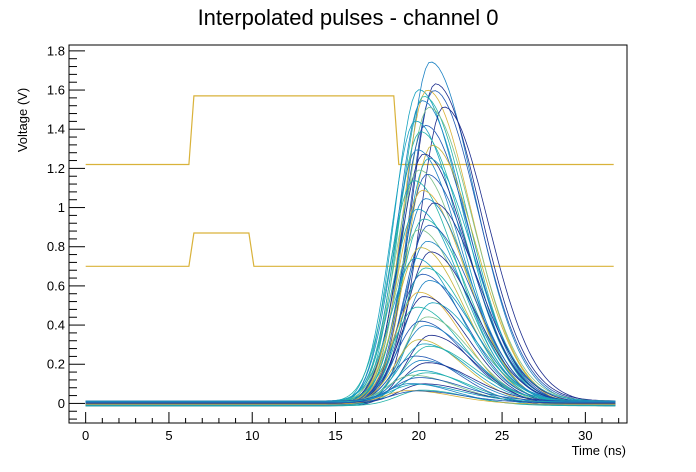 The image size is (696, 472). I want to click on x-tick-label: 15, so click(335, 435).